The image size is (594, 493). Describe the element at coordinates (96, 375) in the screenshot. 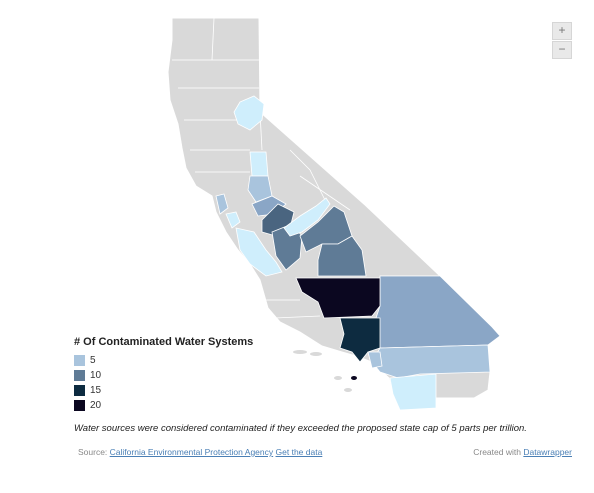

I see `legend-label: 10` at that location.